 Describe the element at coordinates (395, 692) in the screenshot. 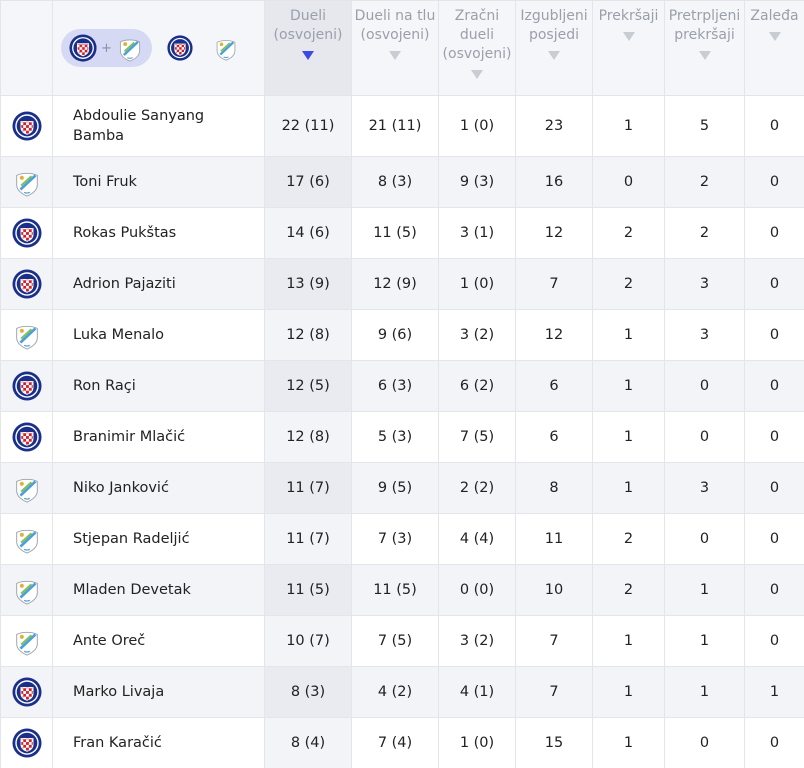

I see `stat-ground: 4 (2)` at that location.